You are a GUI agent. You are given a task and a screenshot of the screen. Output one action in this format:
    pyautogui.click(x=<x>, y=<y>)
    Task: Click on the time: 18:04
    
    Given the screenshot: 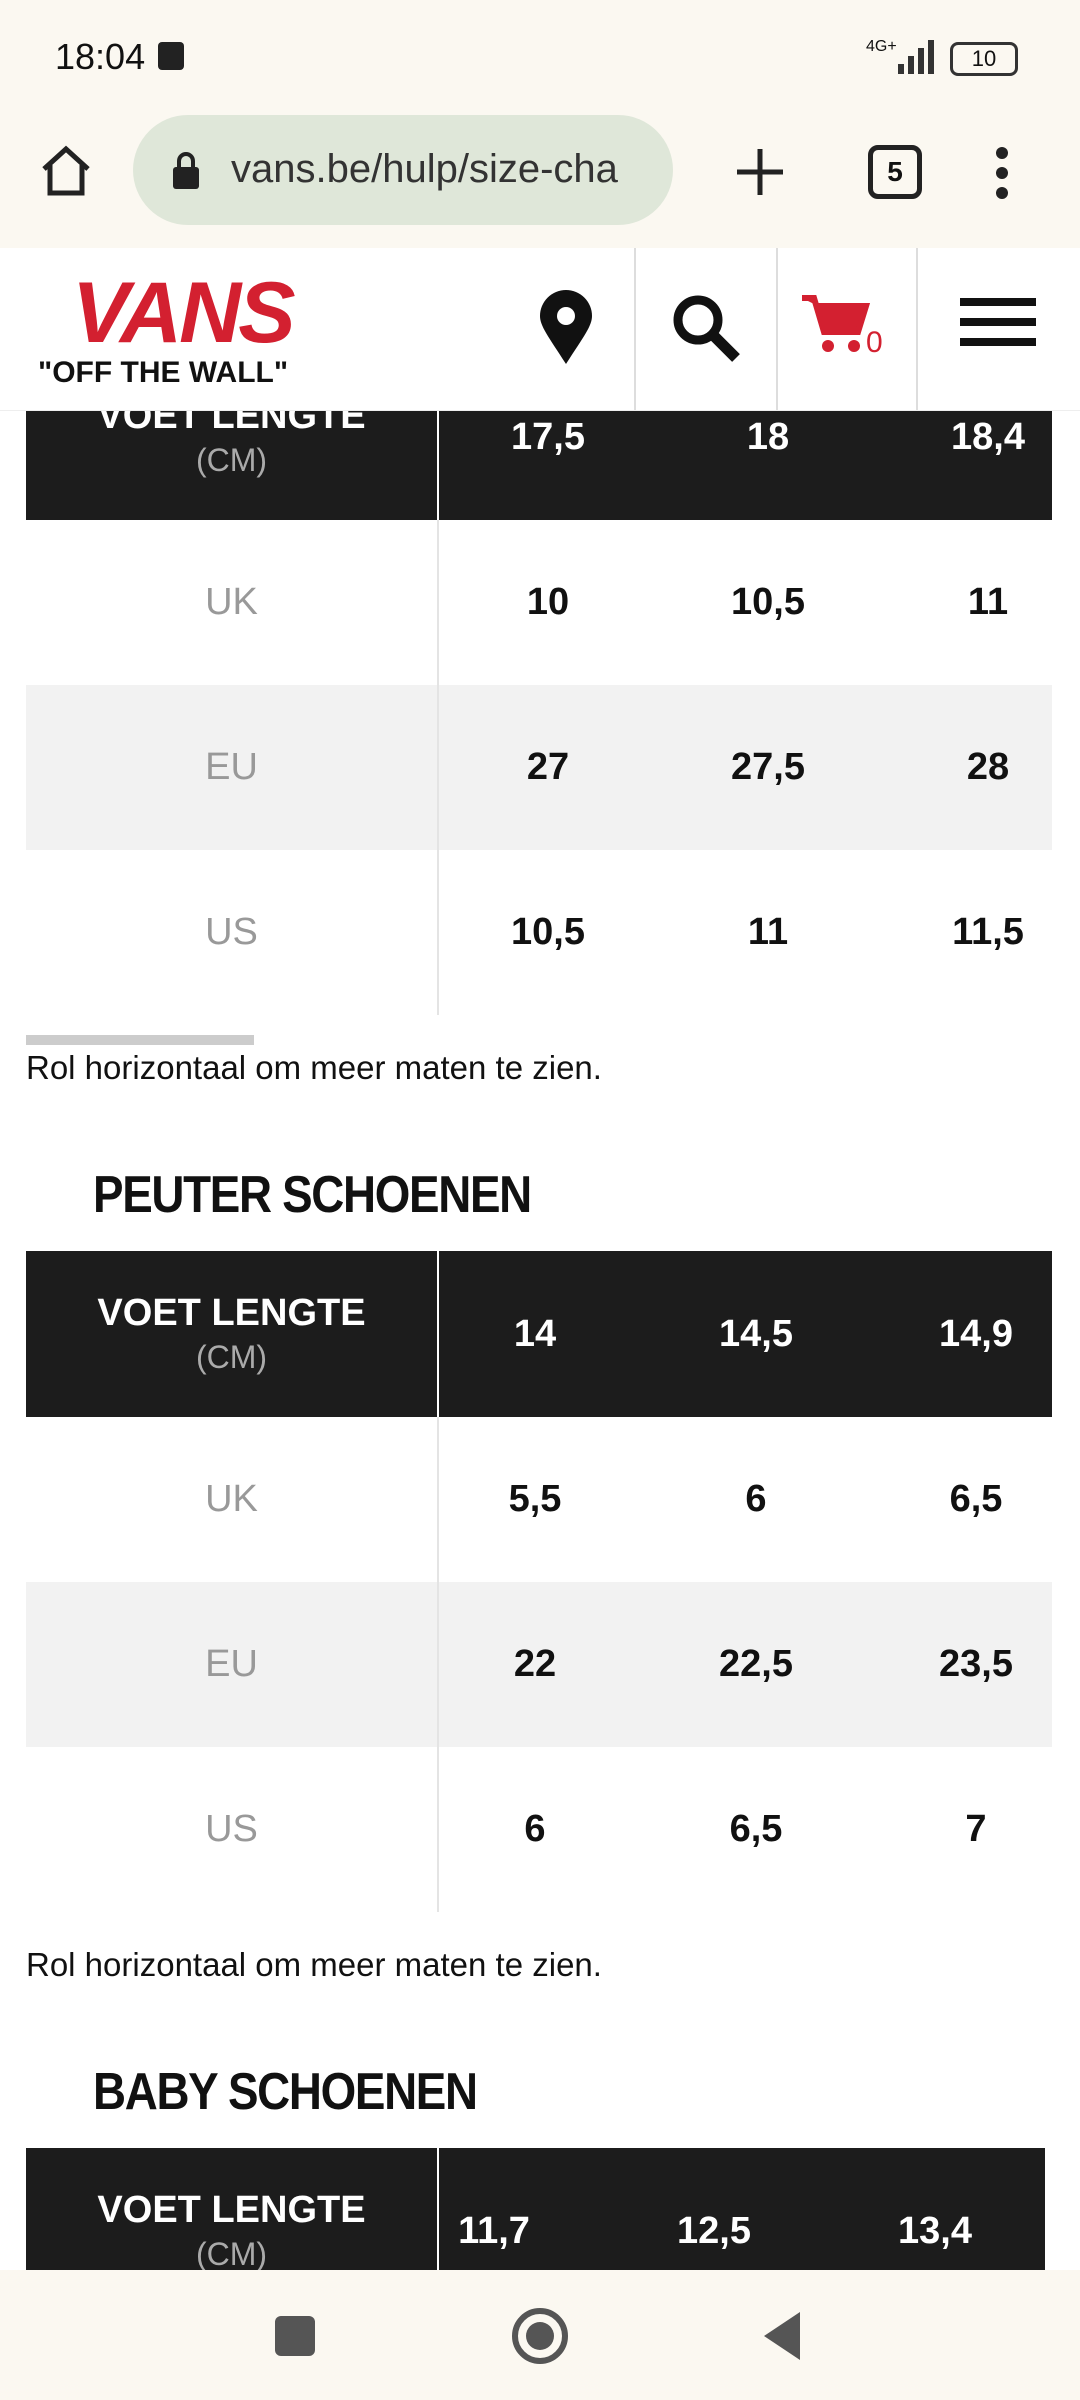 What is the action you would take?
    pyautogui.click(x=100, y=56)
    